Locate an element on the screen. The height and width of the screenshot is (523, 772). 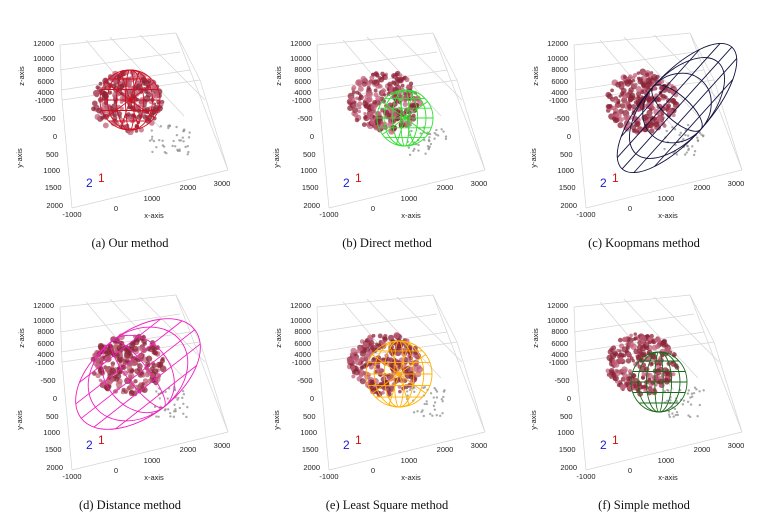
z-tick-label: 8000 is located at coordinates (302, 69).